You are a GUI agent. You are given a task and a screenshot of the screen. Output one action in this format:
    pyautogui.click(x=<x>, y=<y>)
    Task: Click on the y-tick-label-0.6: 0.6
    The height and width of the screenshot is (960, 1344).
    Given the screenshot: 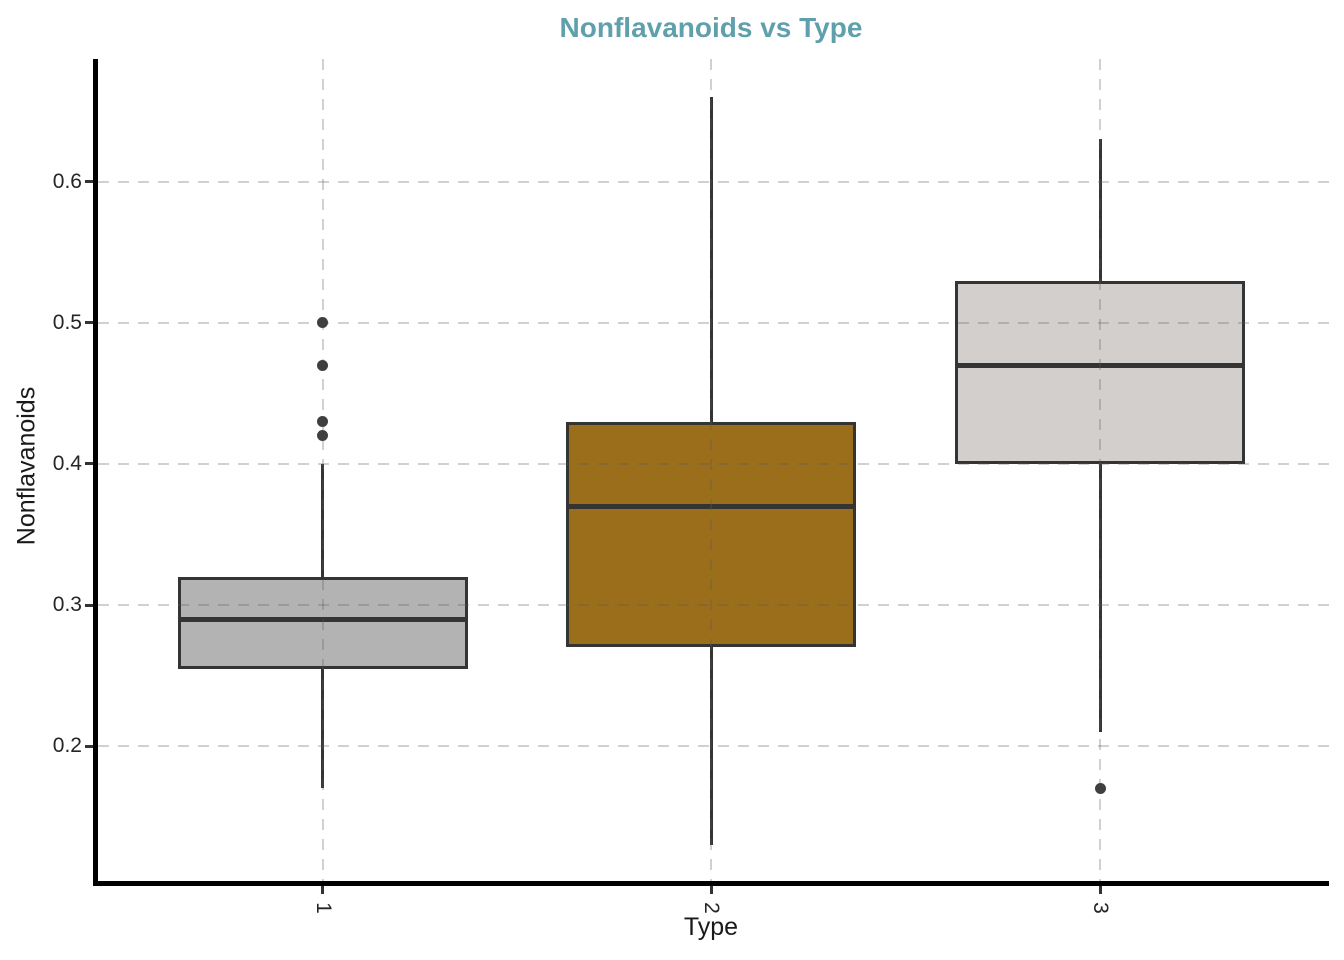 What is the action you would take?
    pyautogui.click(x=67, y=181)
    